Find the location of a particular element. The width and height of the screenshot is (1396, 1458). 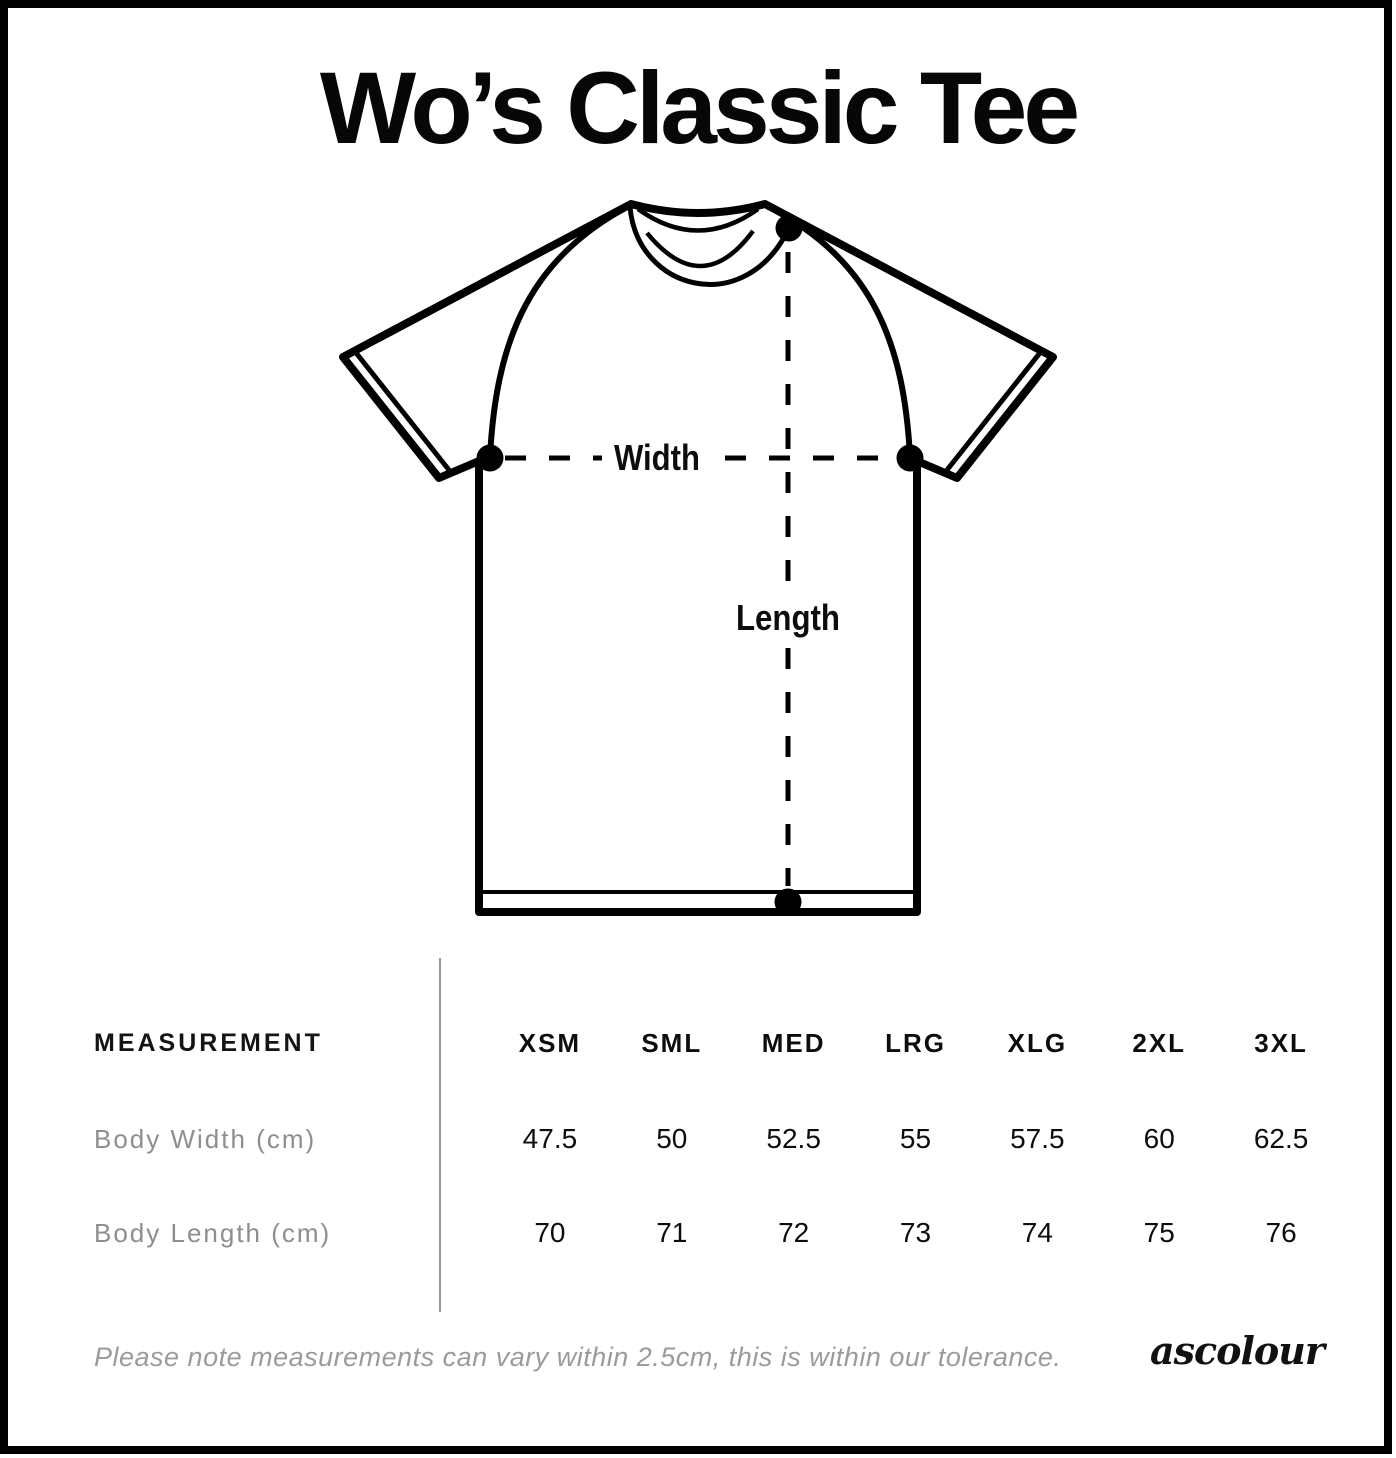

neck-dot is located at coordinates (789, 228).